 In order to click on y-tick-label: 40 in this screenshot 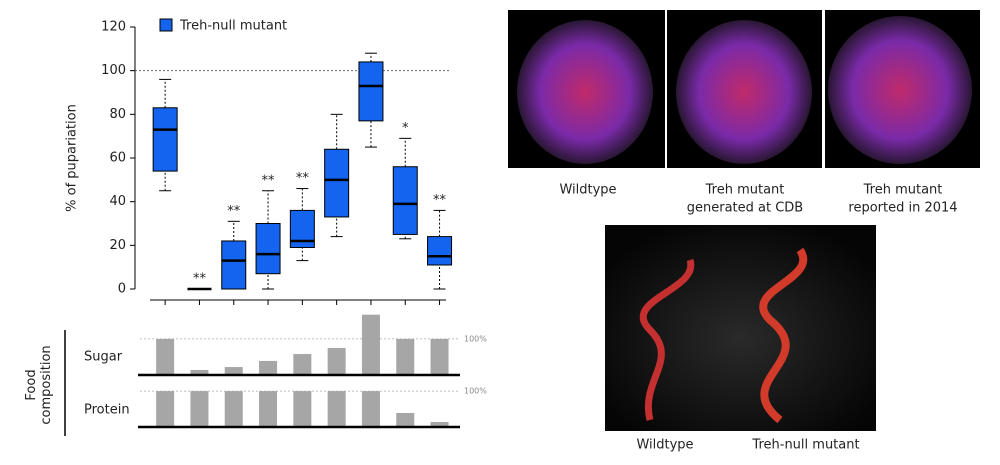, I will do `click(117, 201)`.